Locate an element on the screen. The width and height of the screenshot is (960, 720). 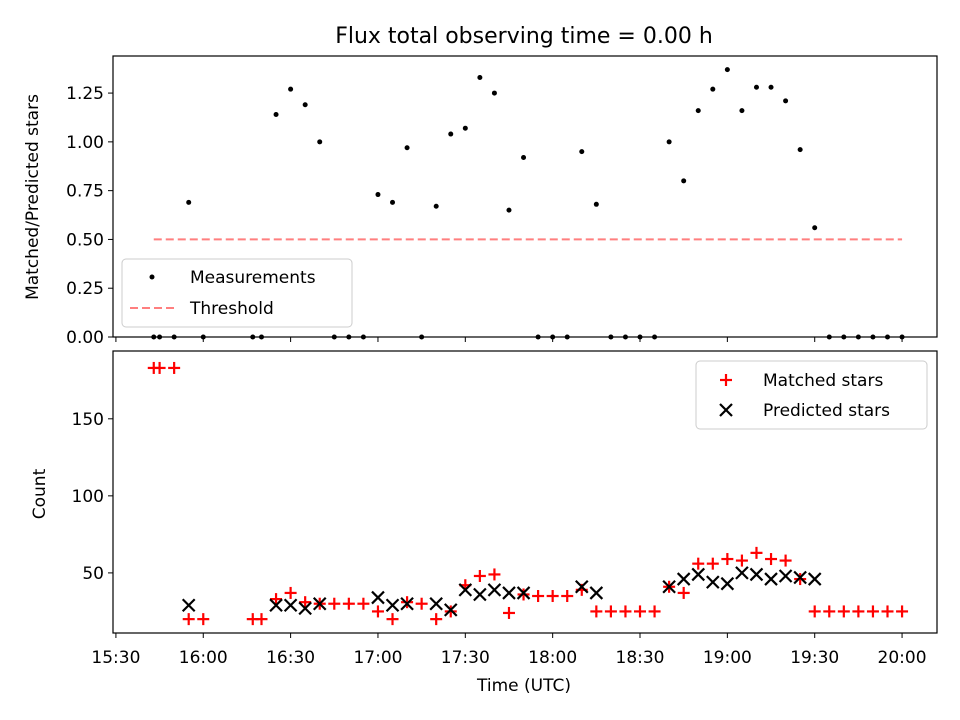
top-y-tick-label: 0.50 is located at coordinates (85, 240).